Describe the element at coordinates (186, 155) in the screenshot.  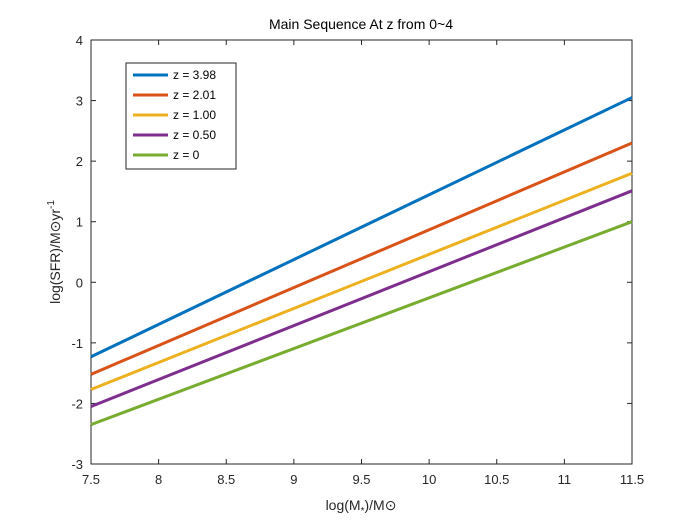
I see `legend-label: z = 0` at that location.